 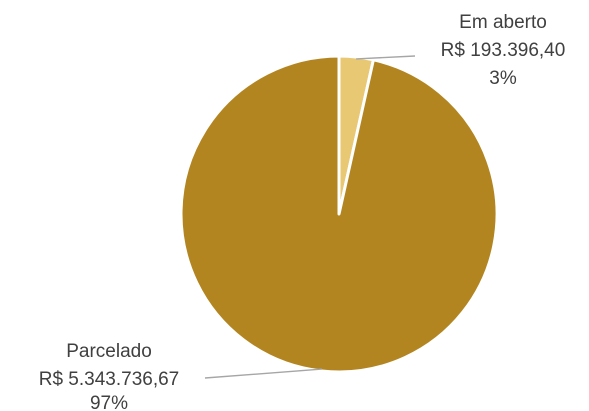 I want to click on data-label-parcelado: Parcelado R$ 5.343.736,67 97%, so click(x=109, y=376).